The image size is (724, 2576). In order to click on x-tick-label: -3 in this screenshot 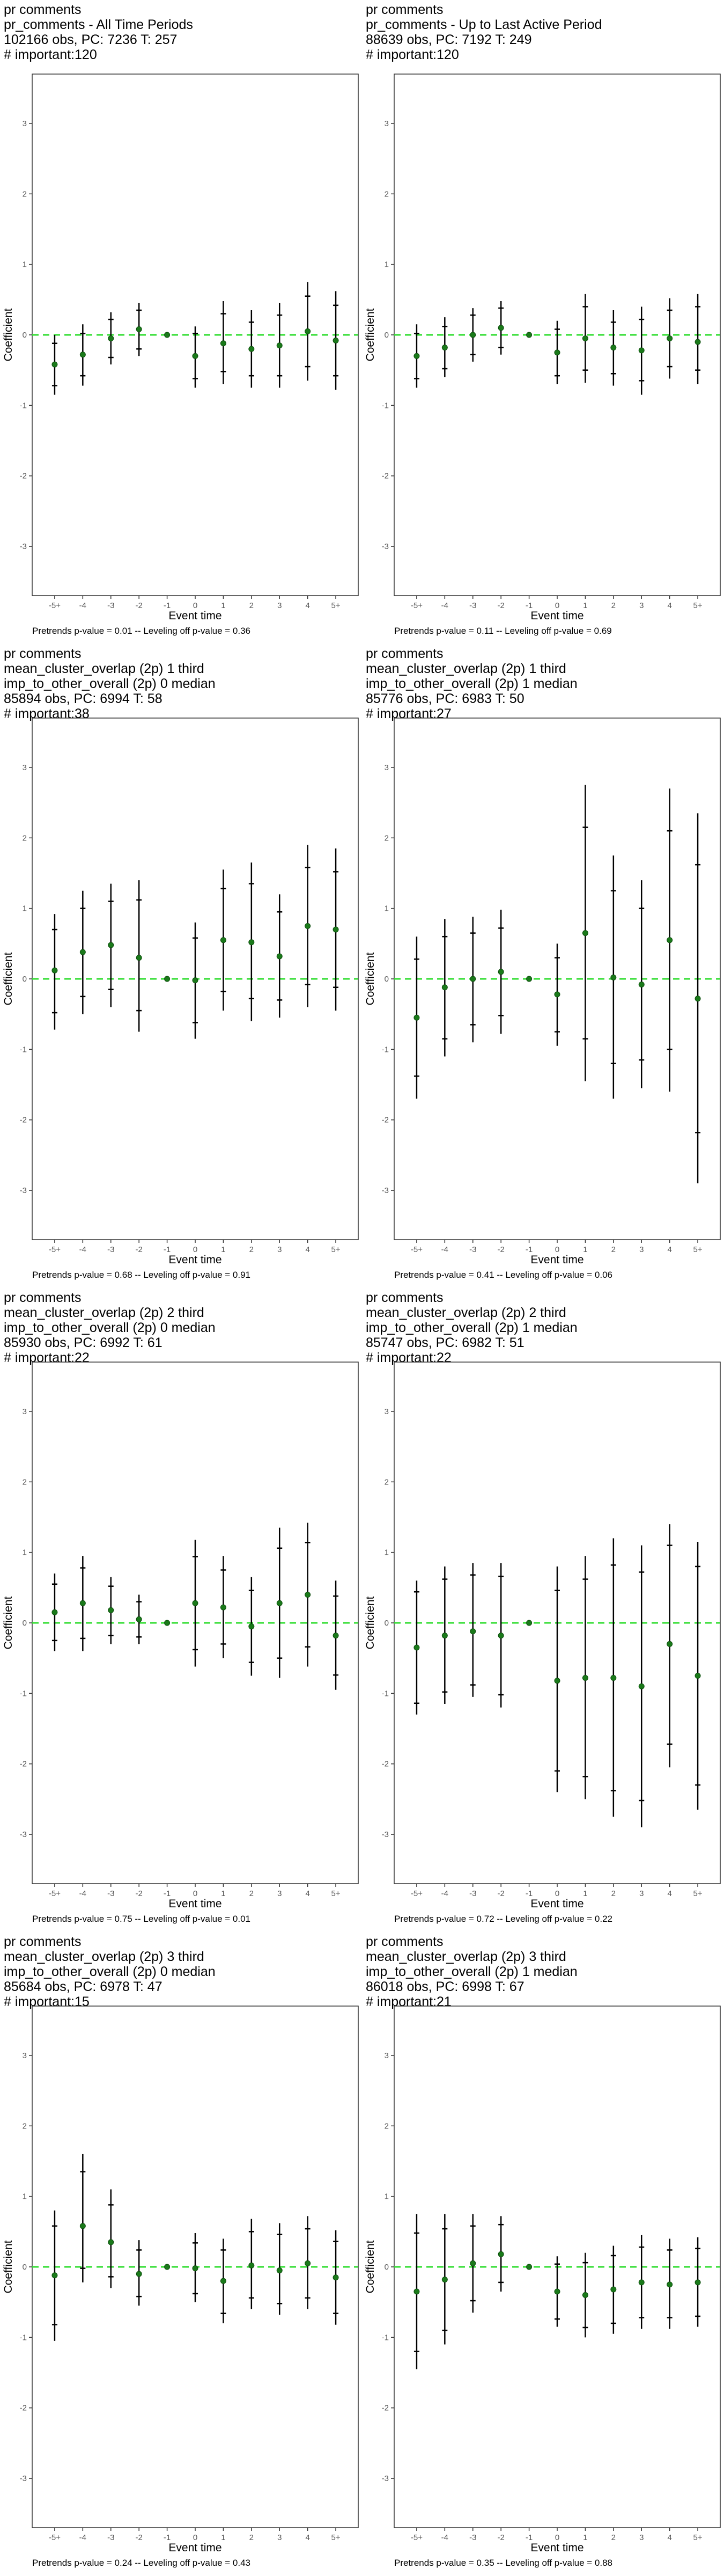, I will do `click(472, 2537)`.